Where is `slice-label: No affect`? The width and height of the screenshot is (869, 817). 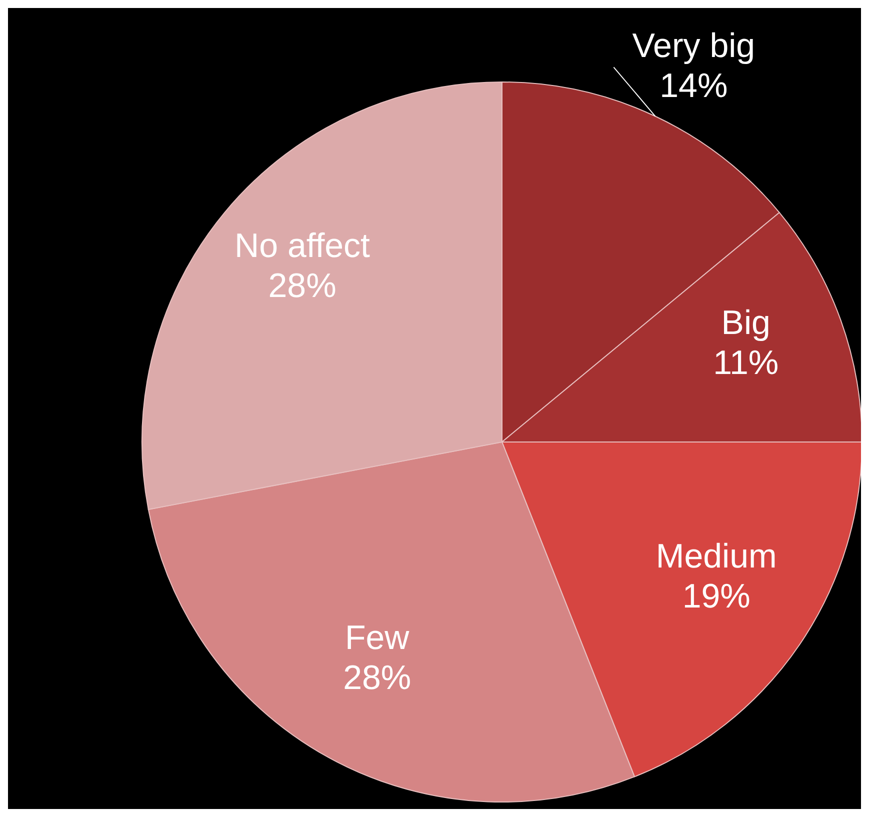
slice-label: No affect is located at coordinates (302, 245).